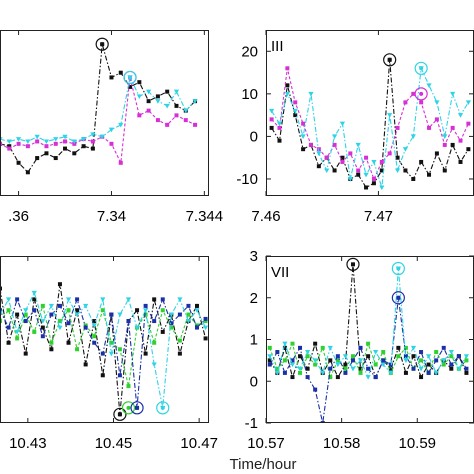 Image resolution: width=474 pixels, height=474 pixels. Describe the element at coordinates (417, 443) in the screenshot. I see `x-tick-label: 10.59` at that location.